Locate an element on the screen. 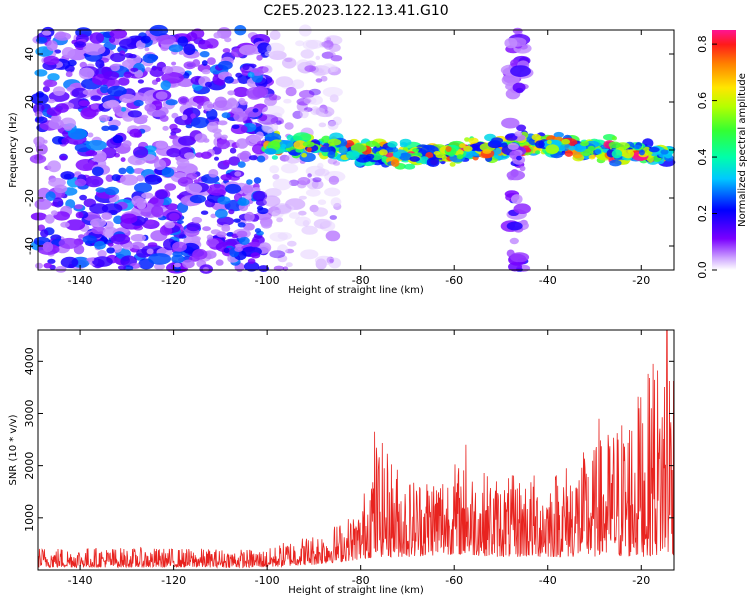  colorbar-tick-label: 0.6 is located at coordinates (702, 101).